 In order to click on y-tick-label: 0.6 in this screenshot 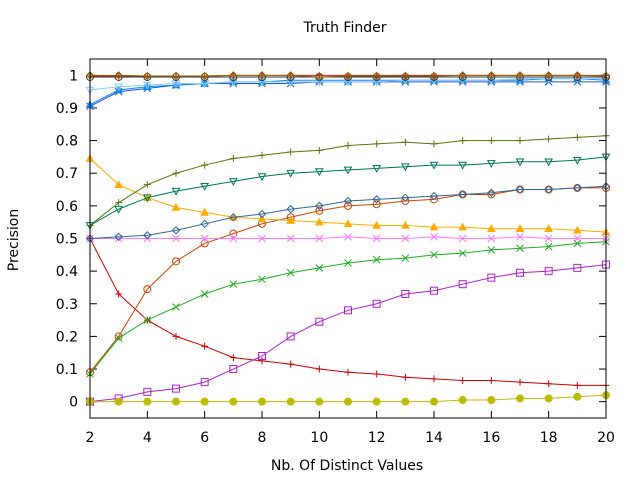, I will do `click(67, 207)`.